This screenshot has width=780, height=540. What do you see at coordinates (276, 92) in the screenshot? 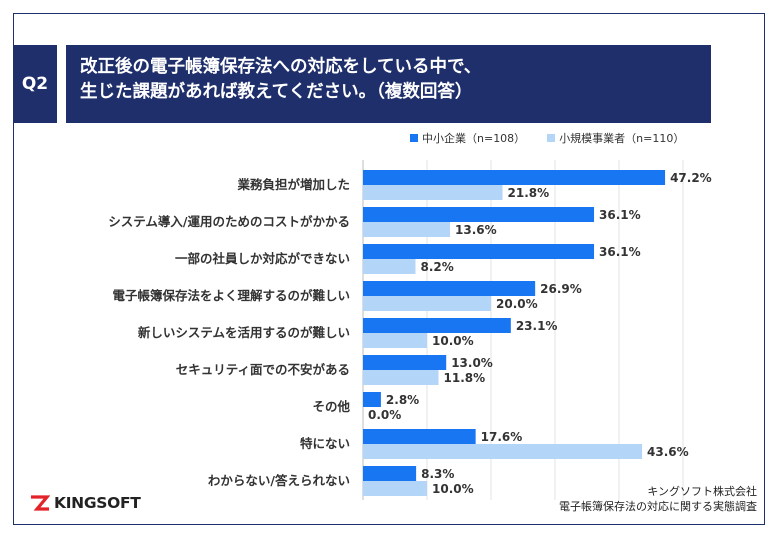
I see `title-line-2: 生じた課題があれば教えてください。（複数回答）` at bounding box center [276, 92].